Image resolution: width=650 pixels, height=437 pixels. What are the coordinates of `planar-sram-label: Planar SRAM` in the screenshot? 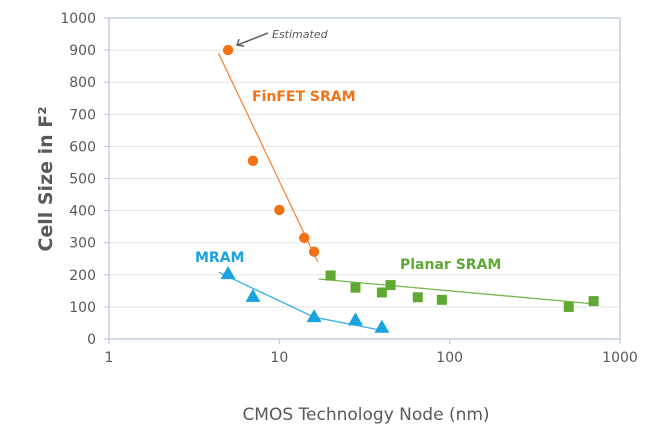 It's located at (450, 265).